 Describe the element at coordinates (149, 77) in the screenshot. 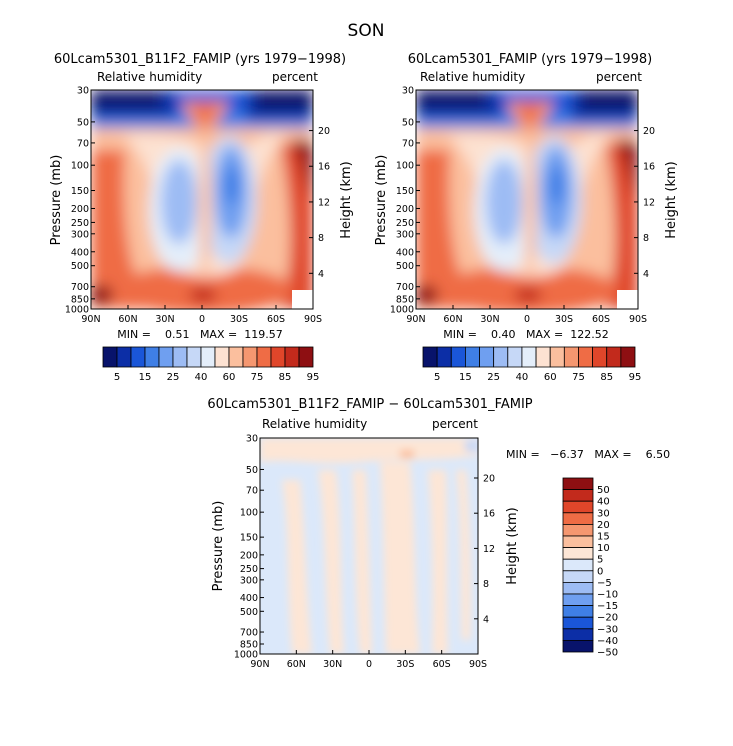

I see `panel-1-variable: Relative humidity` at that location.